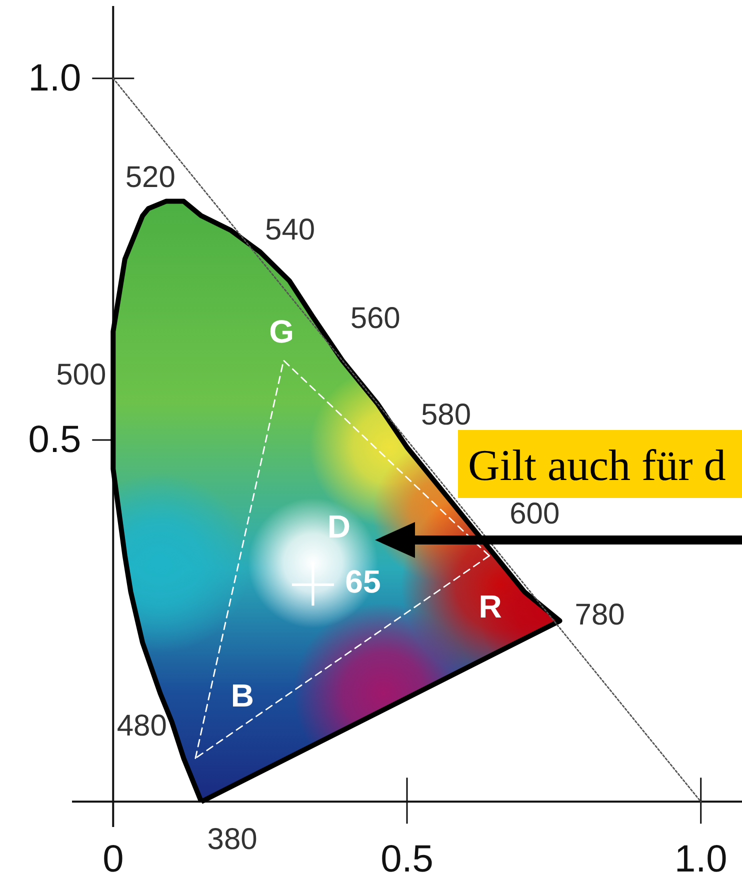 The width and height of the screenshot is (742, 880). Describe the element at coordinates (446, 415) in the screenshot. I see `annotation: 580` at that location.